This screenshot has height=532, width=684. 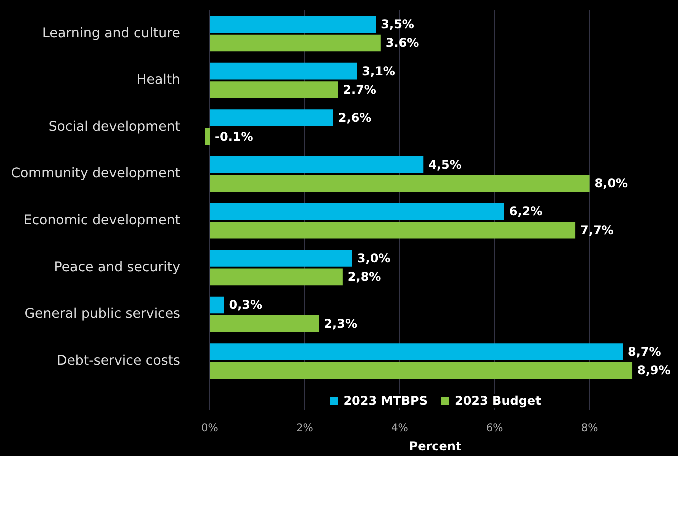 I want to click on y-tick-label: Health, so click(x=158, y=80).